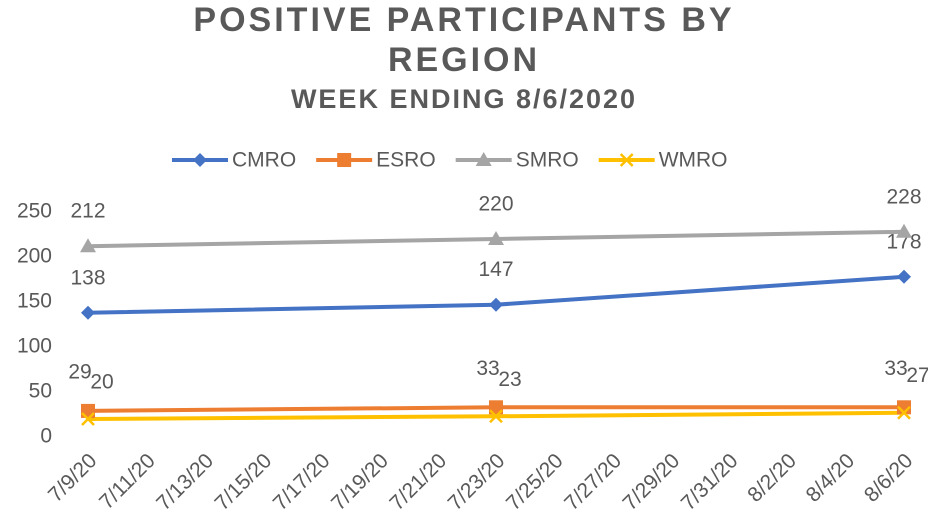  I want to click on y-tick-label: 100, so click(34, 346).